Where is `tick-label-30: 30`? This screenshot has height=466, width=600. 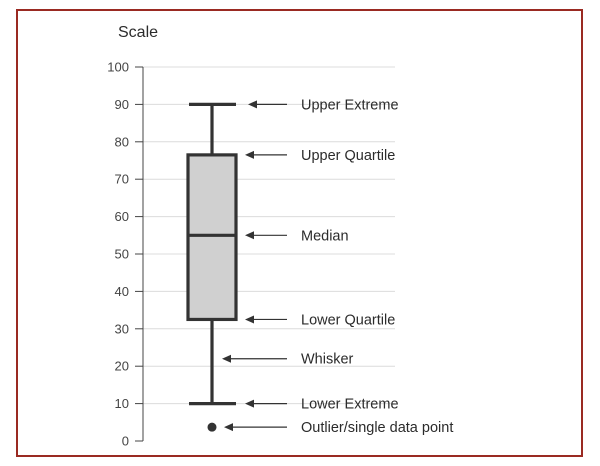
tick-label-30: 30 is located at coordinates (122, 328).